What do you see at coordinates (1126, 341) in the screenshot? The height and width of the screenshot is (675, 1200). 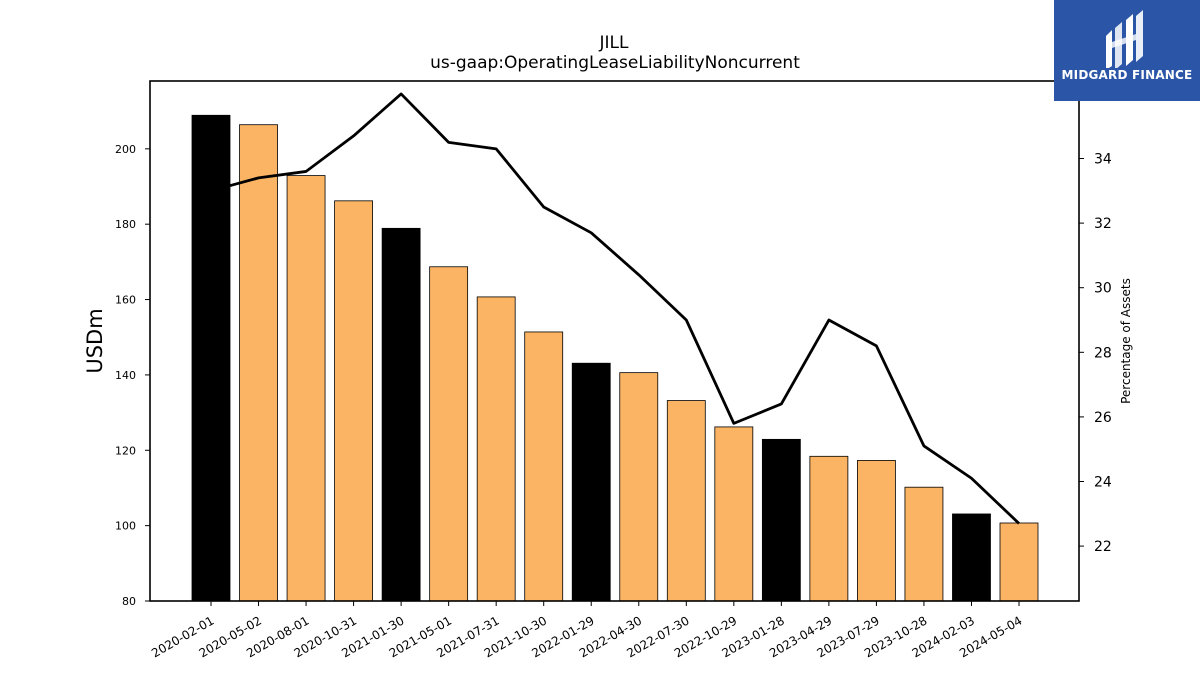 I see `y2-axis-label: Percentage of Assets` at bounding box center [1126, 341].